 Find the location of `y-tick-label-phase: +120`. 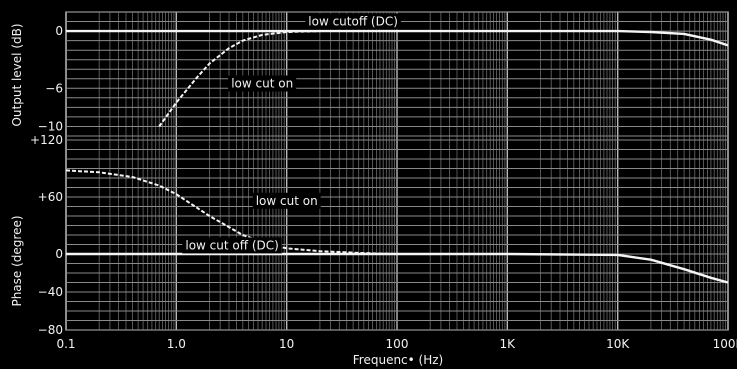

y-tick-label-phase: +120 is located at coordinates (46, 140).